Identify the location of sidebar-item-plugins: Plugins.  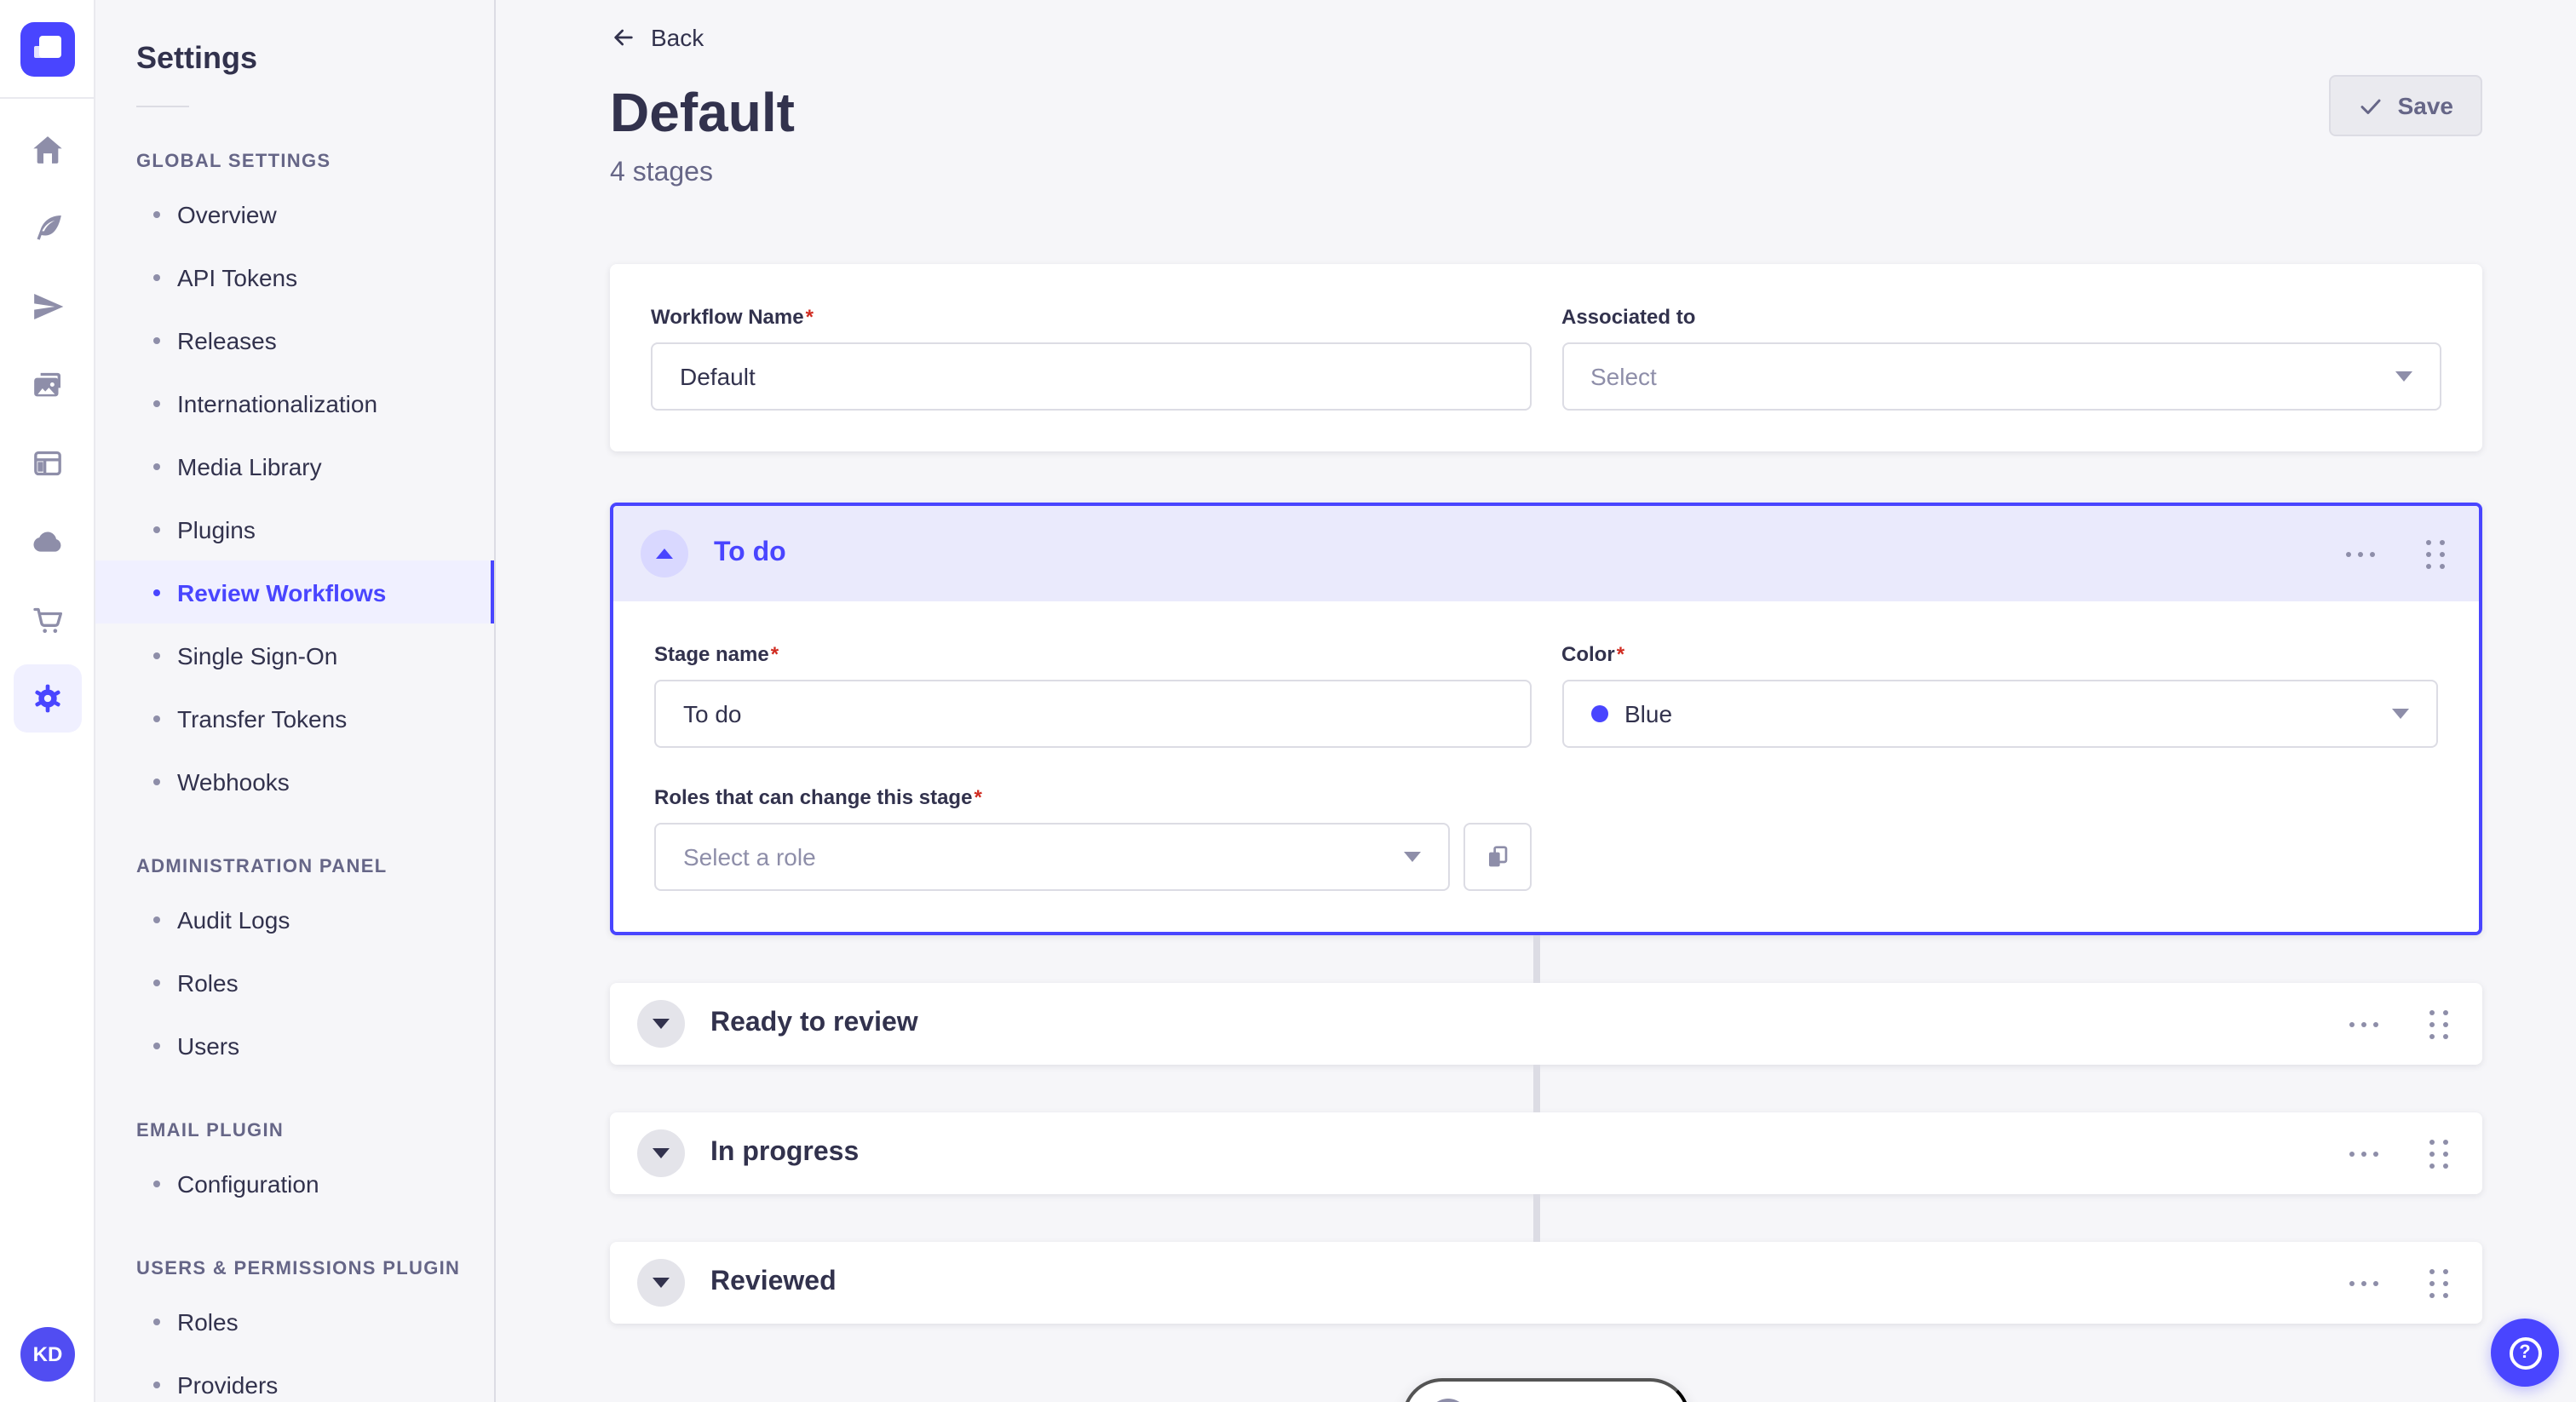
(295, 528).